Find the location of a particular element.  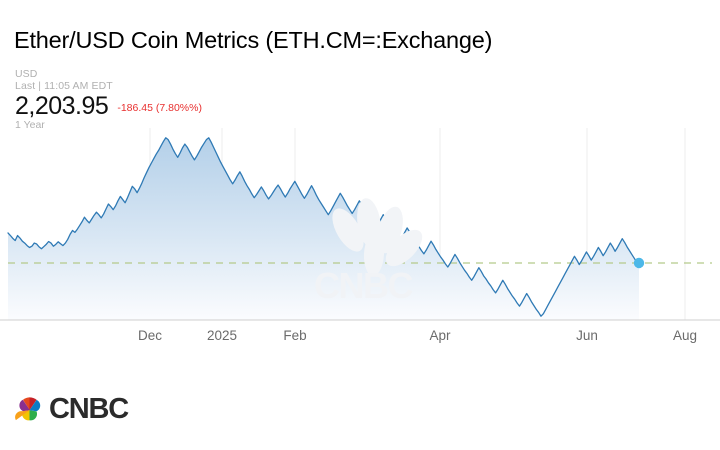

x-tick-label: Feb is located at coordinates (294, 335).